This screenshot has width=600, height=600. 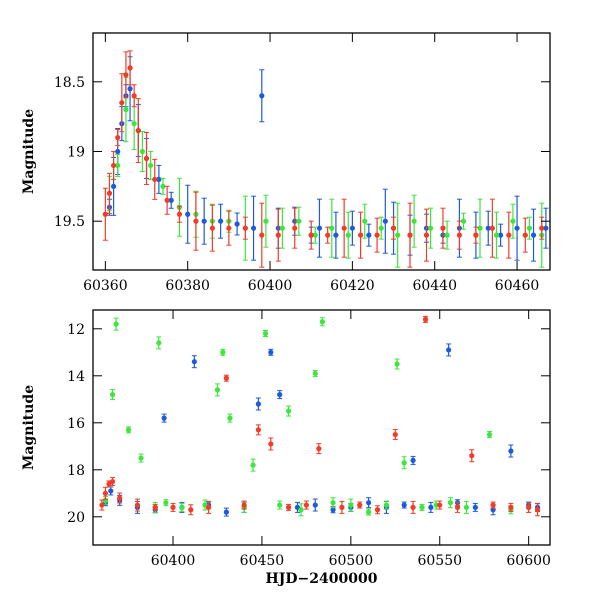 I want to click on x-tick-label: 60460, so click(x=517, y=286).